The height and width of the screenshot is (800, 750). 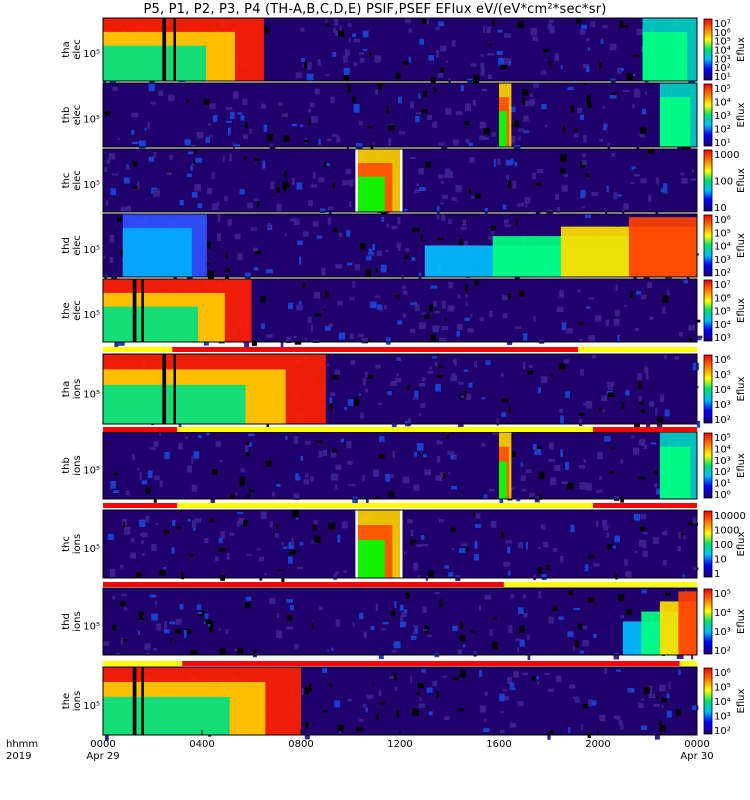 I want to click on colorbar-label: 10³, so click(x=722, y=632).